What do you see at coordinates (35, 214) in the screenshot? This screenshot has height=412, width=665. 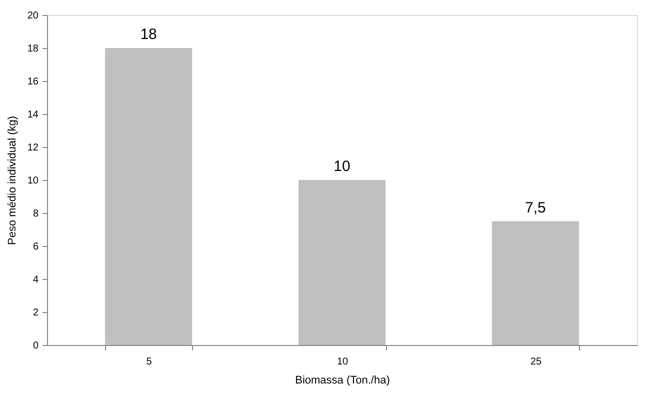 I see `y-tick-label: 8` at bounding box center [35, 214].